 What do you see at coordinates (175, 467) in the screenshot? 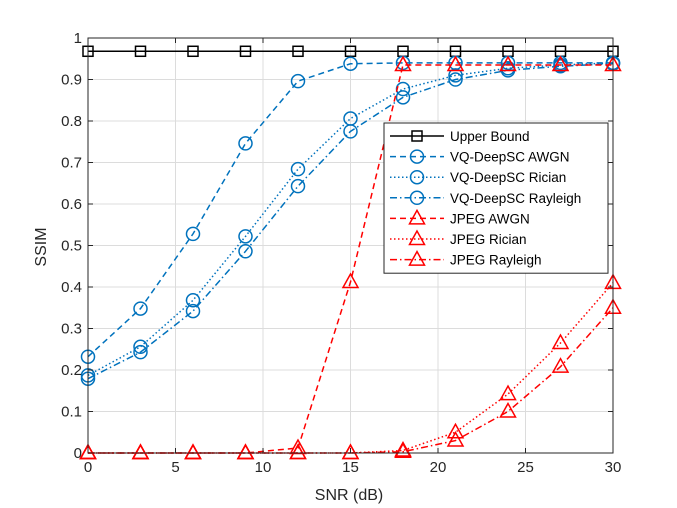
I see `x-tick-label: 5` at bounding box center [175, 467].